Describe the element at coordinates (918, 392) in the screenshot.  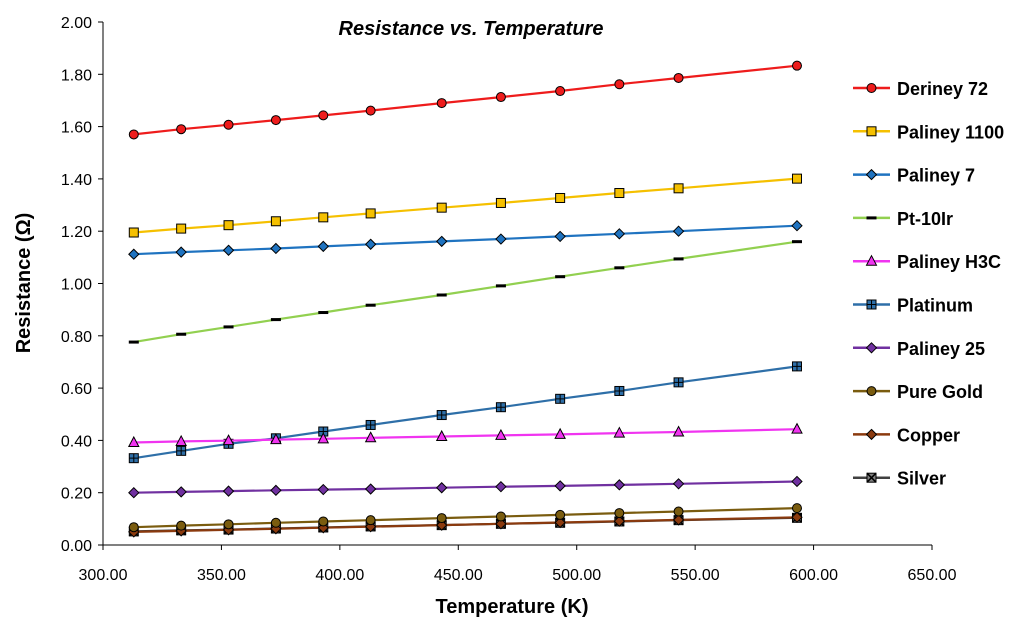
I see `legend-item-pure-gold: Pure Gold` at that location.